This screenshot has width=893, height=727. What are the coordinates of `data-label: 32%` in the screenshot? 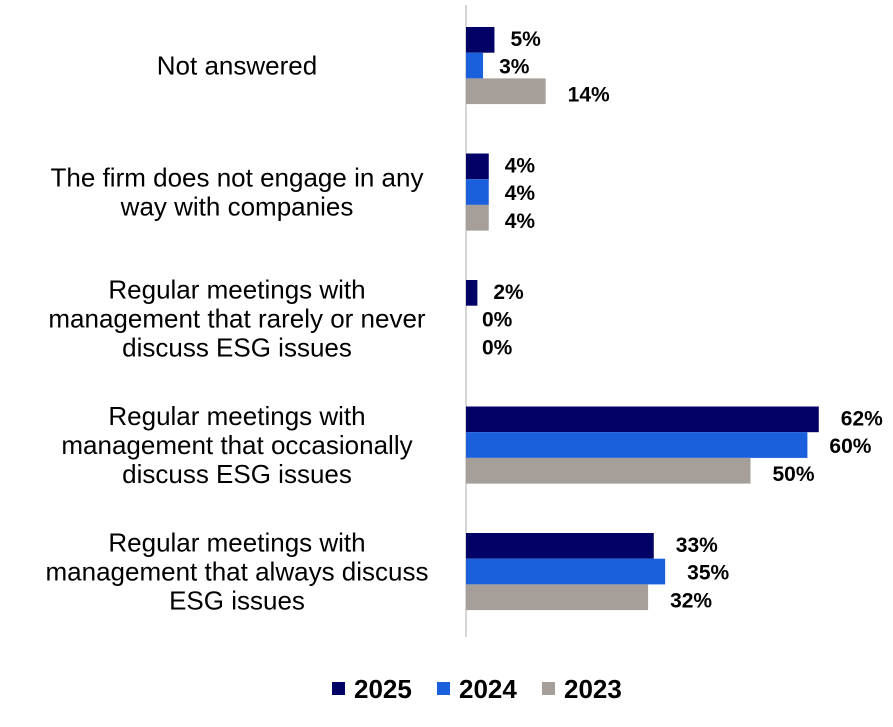 It's located at (691, 600).